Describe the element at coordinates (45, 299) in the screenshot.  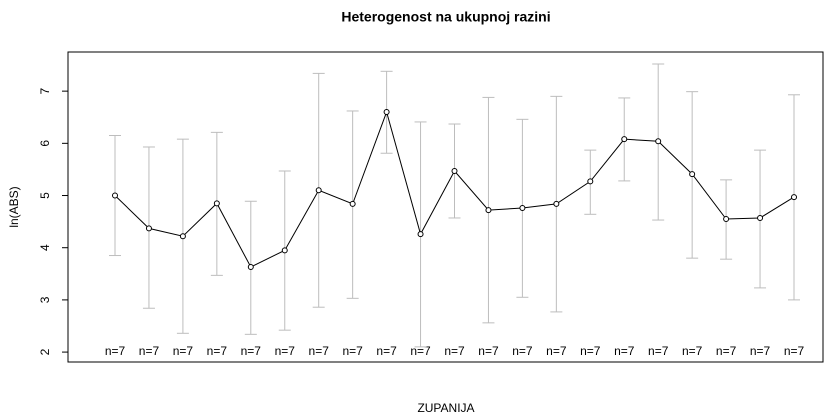
I see `y-tick-label: 3` at that location.